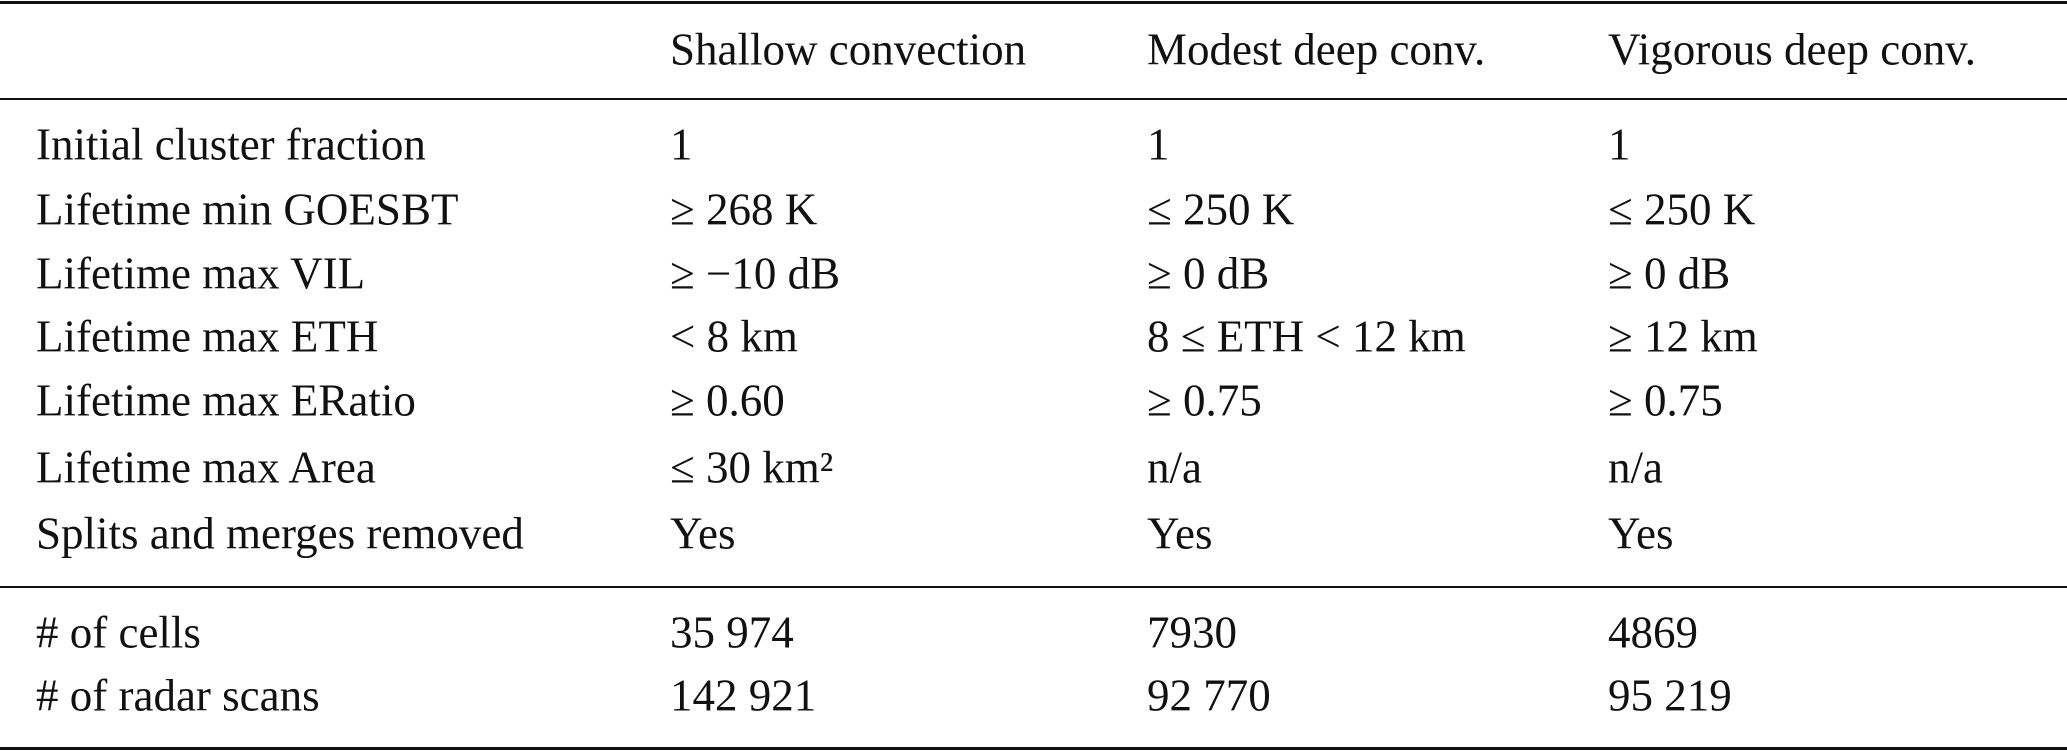 The height and width of the screenshot is (751, 2067). What do you see at coordinates (1670, 695) in the screenshot?
I see `table-cell: 95 219` at bounding box center [1670, 695].